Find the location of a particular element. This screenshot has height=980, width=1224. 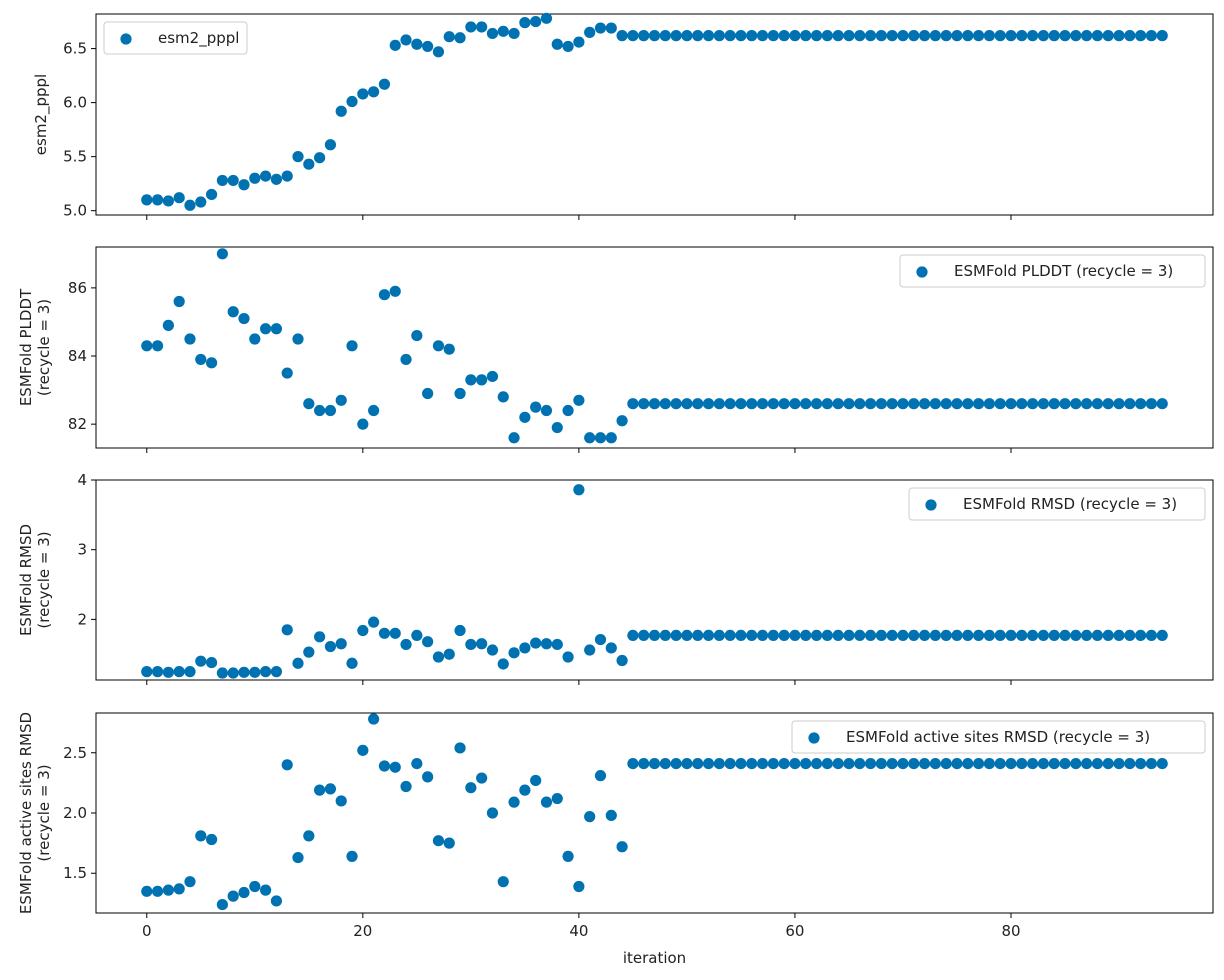

legend-label: ESMFold active sites RMSD (recycle = 3) is located at coordinates (998, 737).